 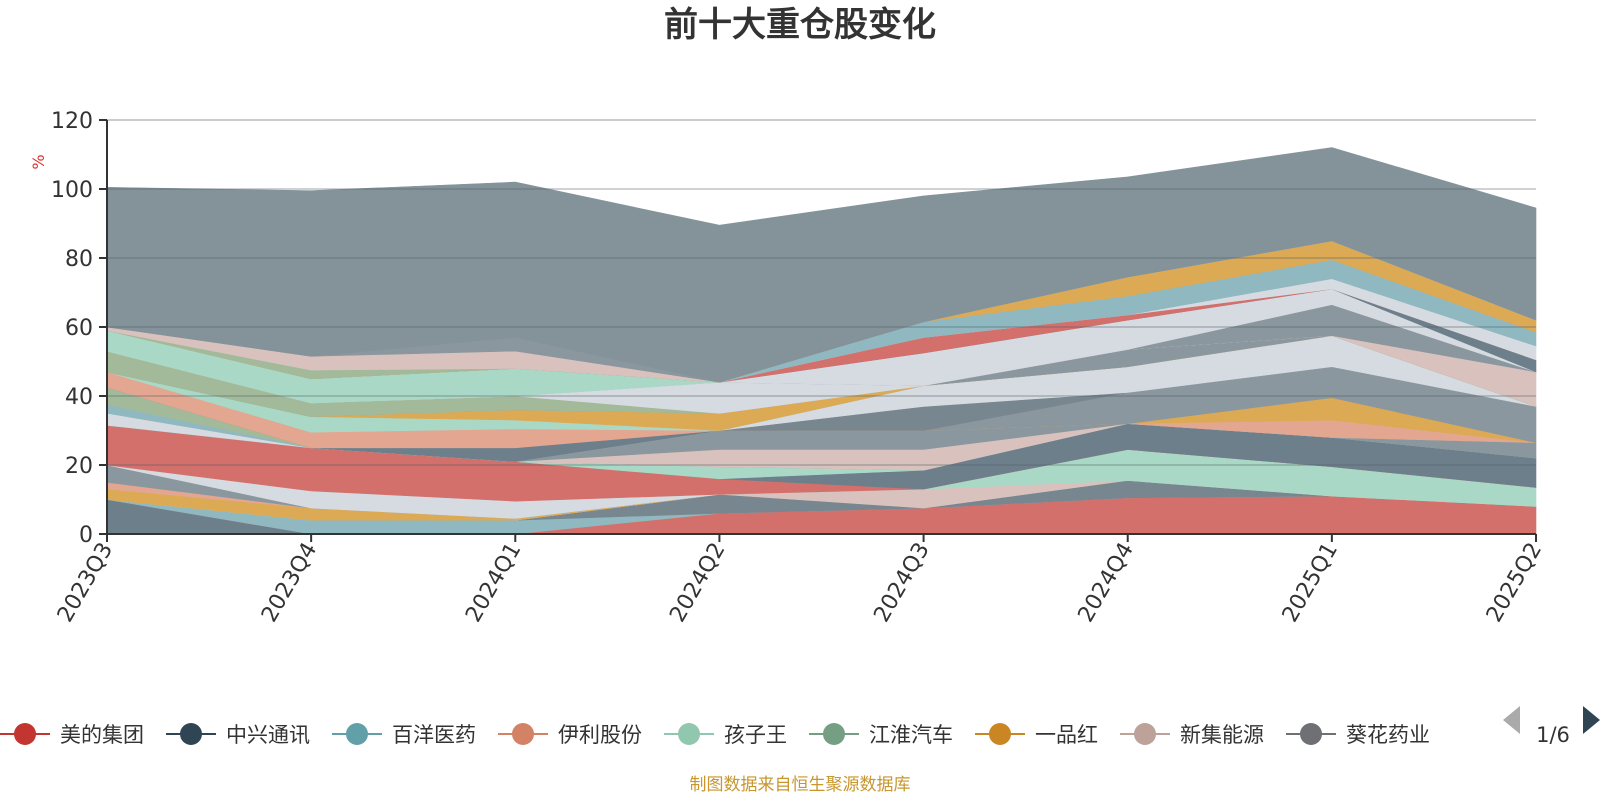 I want to click on legend-item: 中兴通讯, so click(x=238, y=735).